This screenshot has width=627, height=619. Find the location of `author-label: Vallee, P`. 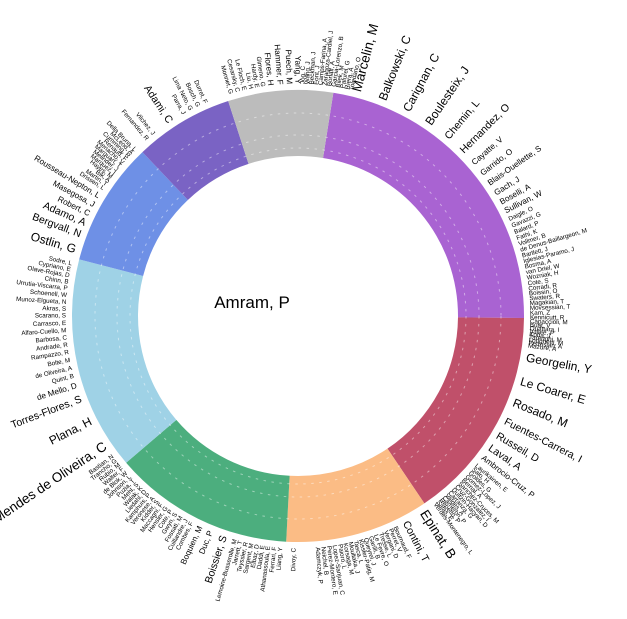

author-label: Vallee, P is located at coordinates (541, 332).